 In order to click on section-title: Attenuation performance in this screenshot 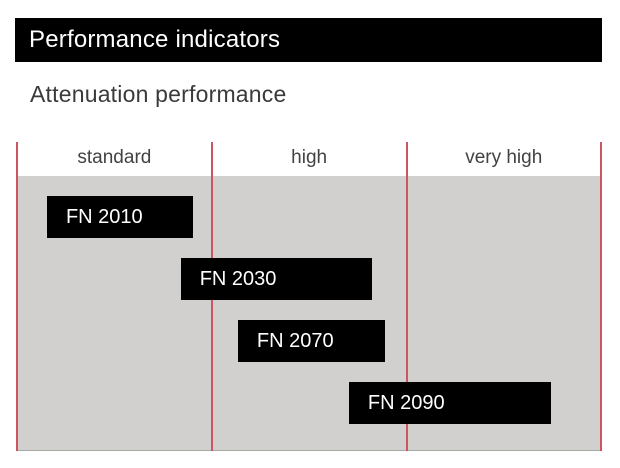, I will do `click(158, 94)`.